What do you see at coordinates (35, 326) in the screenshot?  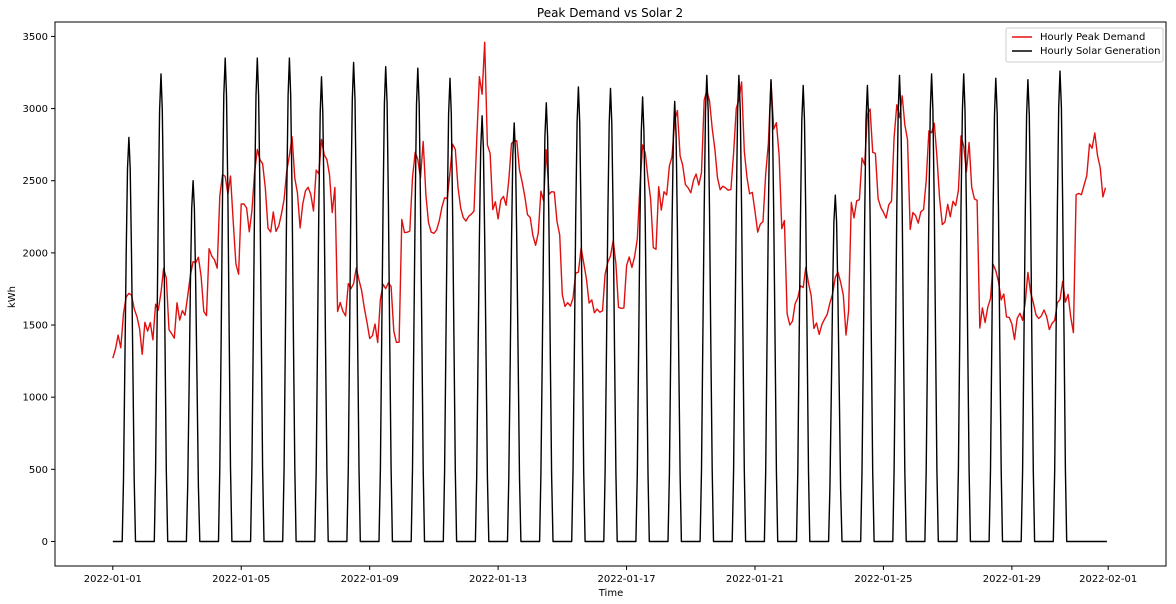 I see `y-tick-label: 1500` at bounding box center [35, 326].